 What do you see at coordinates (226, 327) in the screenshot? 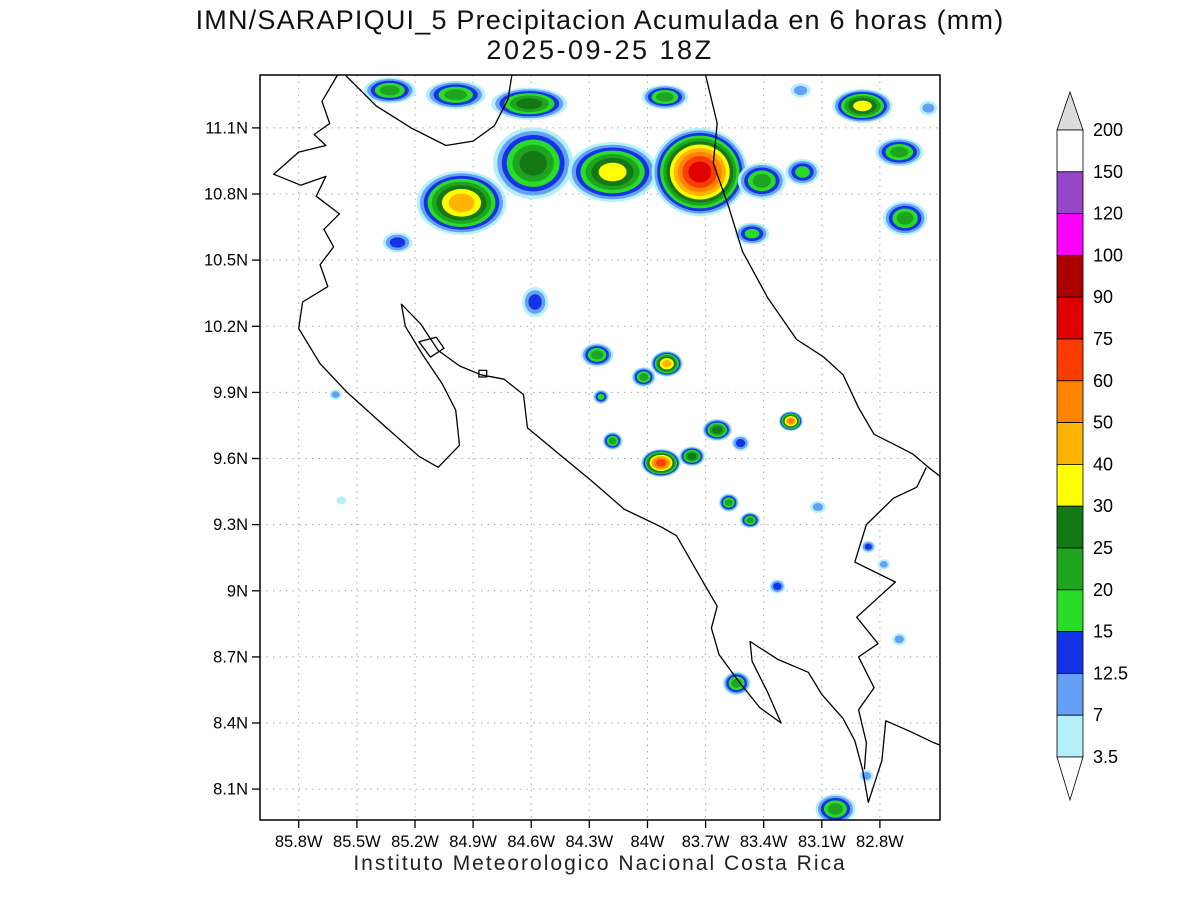
I see `lat-axis-label: 10.2N` at bounding box center [226, 327].